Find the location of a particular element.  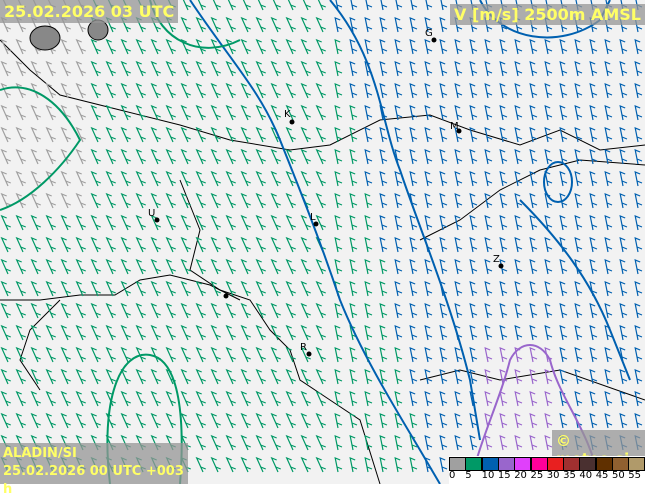

city-label: K is located at coordinates (287, 114).